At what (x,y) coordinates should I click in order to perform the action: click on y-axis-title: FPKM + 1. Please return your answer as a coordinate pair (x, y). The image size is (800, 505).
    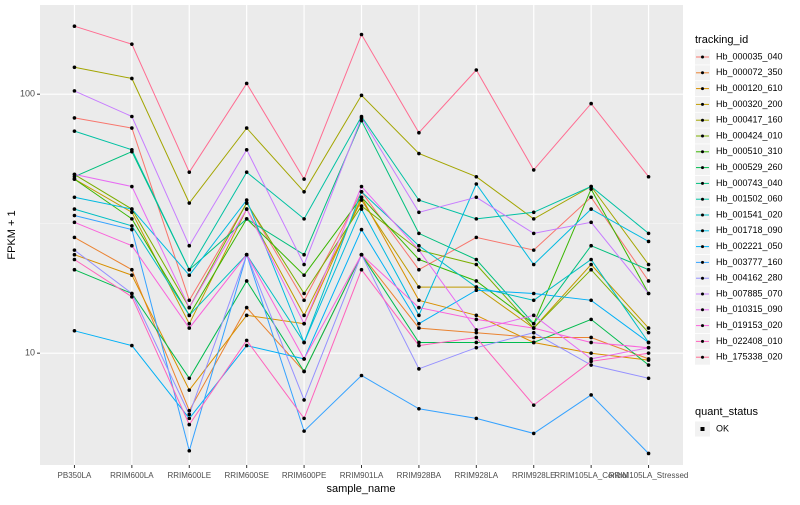
    Looking at the image, I should click on (12, 234).